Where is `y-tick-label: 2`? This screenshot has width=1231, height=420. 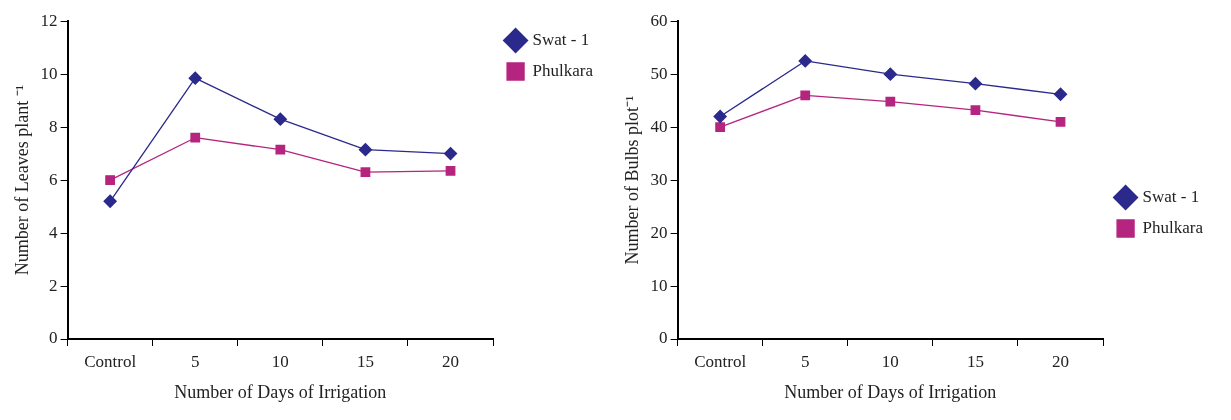 y-tick-label: 2 is located at coordinates (53, 285).